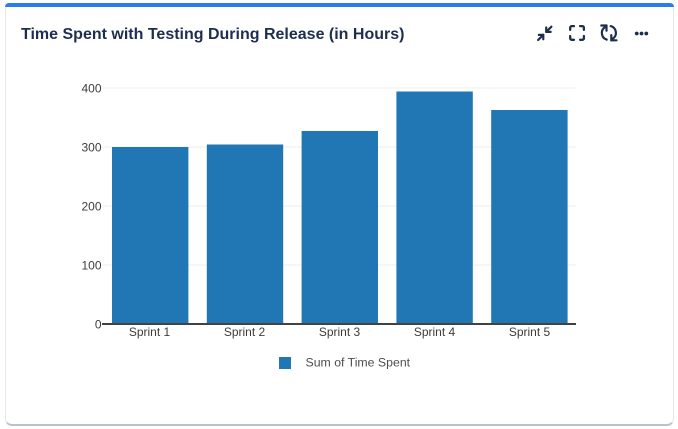  I want to click on svg-text: Sprint 3, so click(340, 332).